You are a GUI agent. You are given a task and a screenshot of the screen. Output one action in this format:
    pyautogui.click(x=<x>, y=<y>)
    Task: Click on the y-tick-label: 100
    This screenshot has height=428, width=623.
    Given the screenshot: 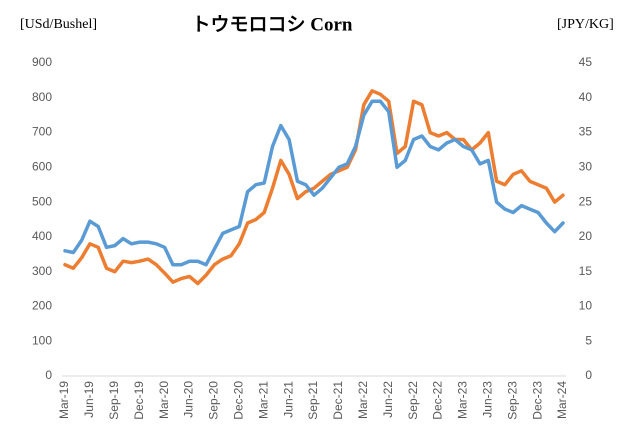 What is the action you would take?
    pyautogui.click(x=42, y=340)
    